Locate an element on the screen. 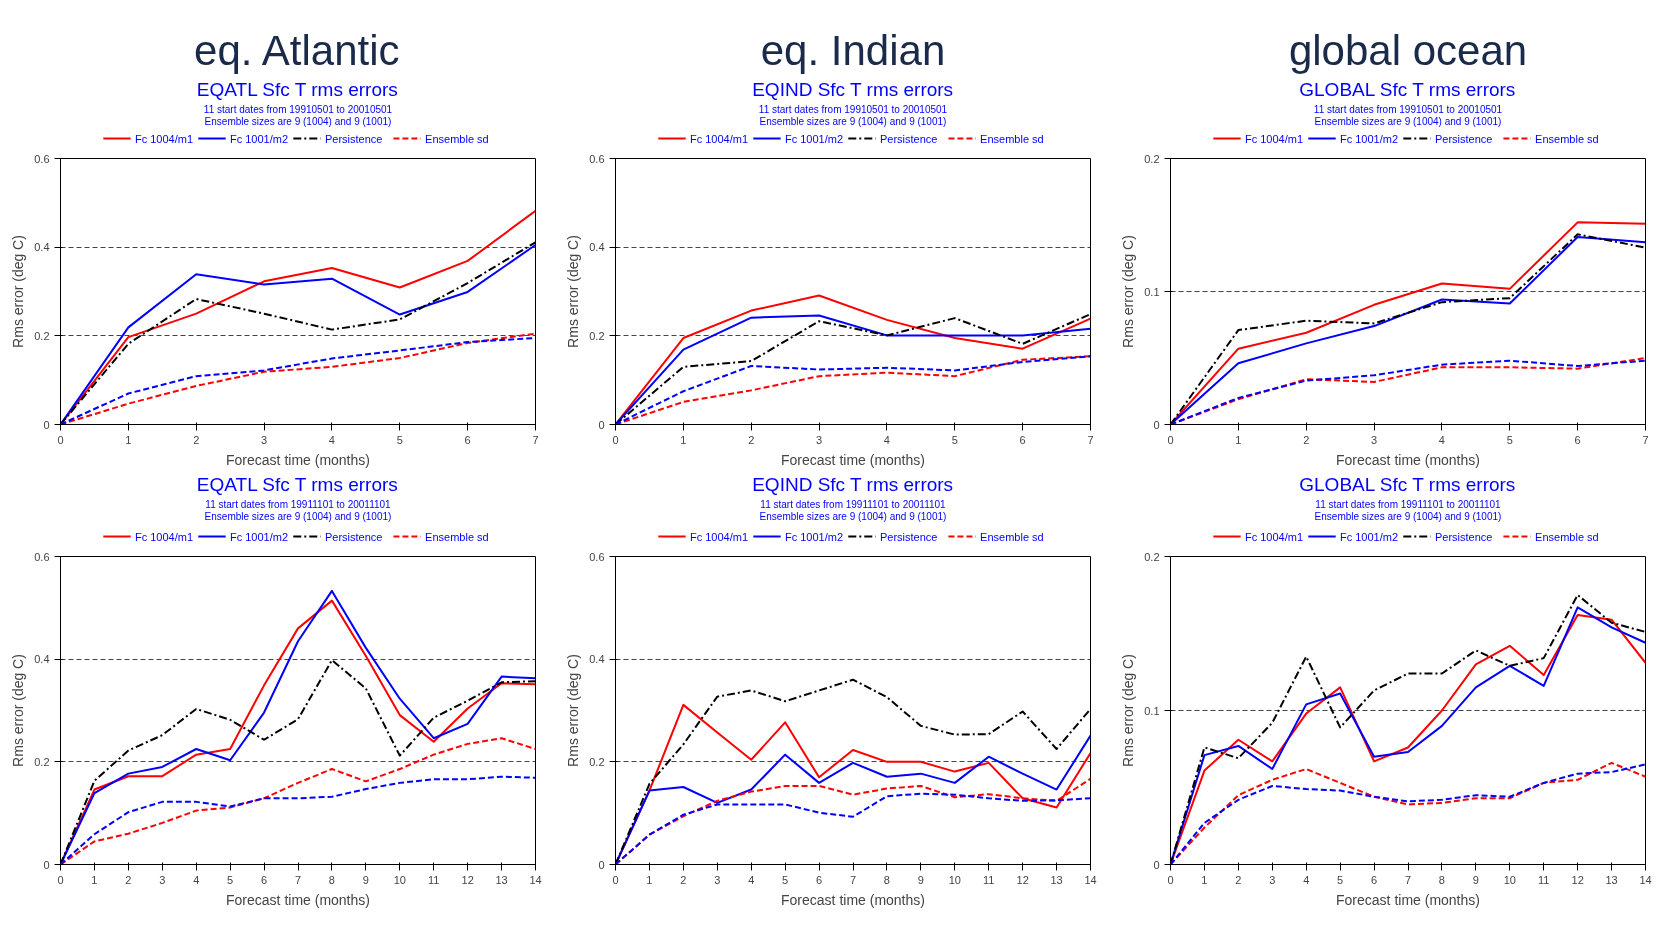 Image resolution: width=1675 pixels, height=930 pixels. chart-subtitle: 11 start dates from 19910501 to 20010501 Ensemble sizes are 9 (1004) and 9 (1001) is located at coordinates (298, 115).